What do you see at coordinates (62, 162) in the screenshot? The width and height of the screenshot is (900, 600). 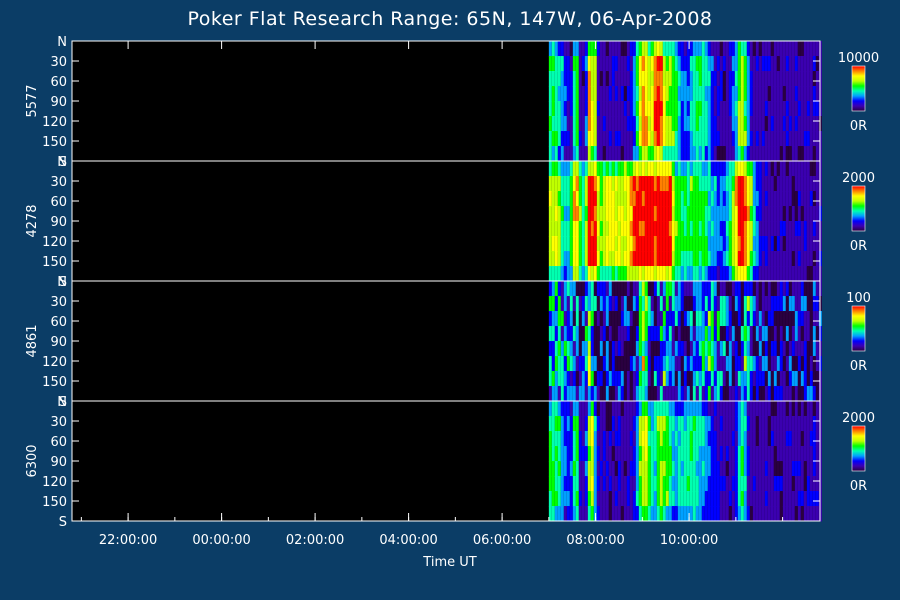 I see `y-tick-label: N` at bounding box center [62, 162].